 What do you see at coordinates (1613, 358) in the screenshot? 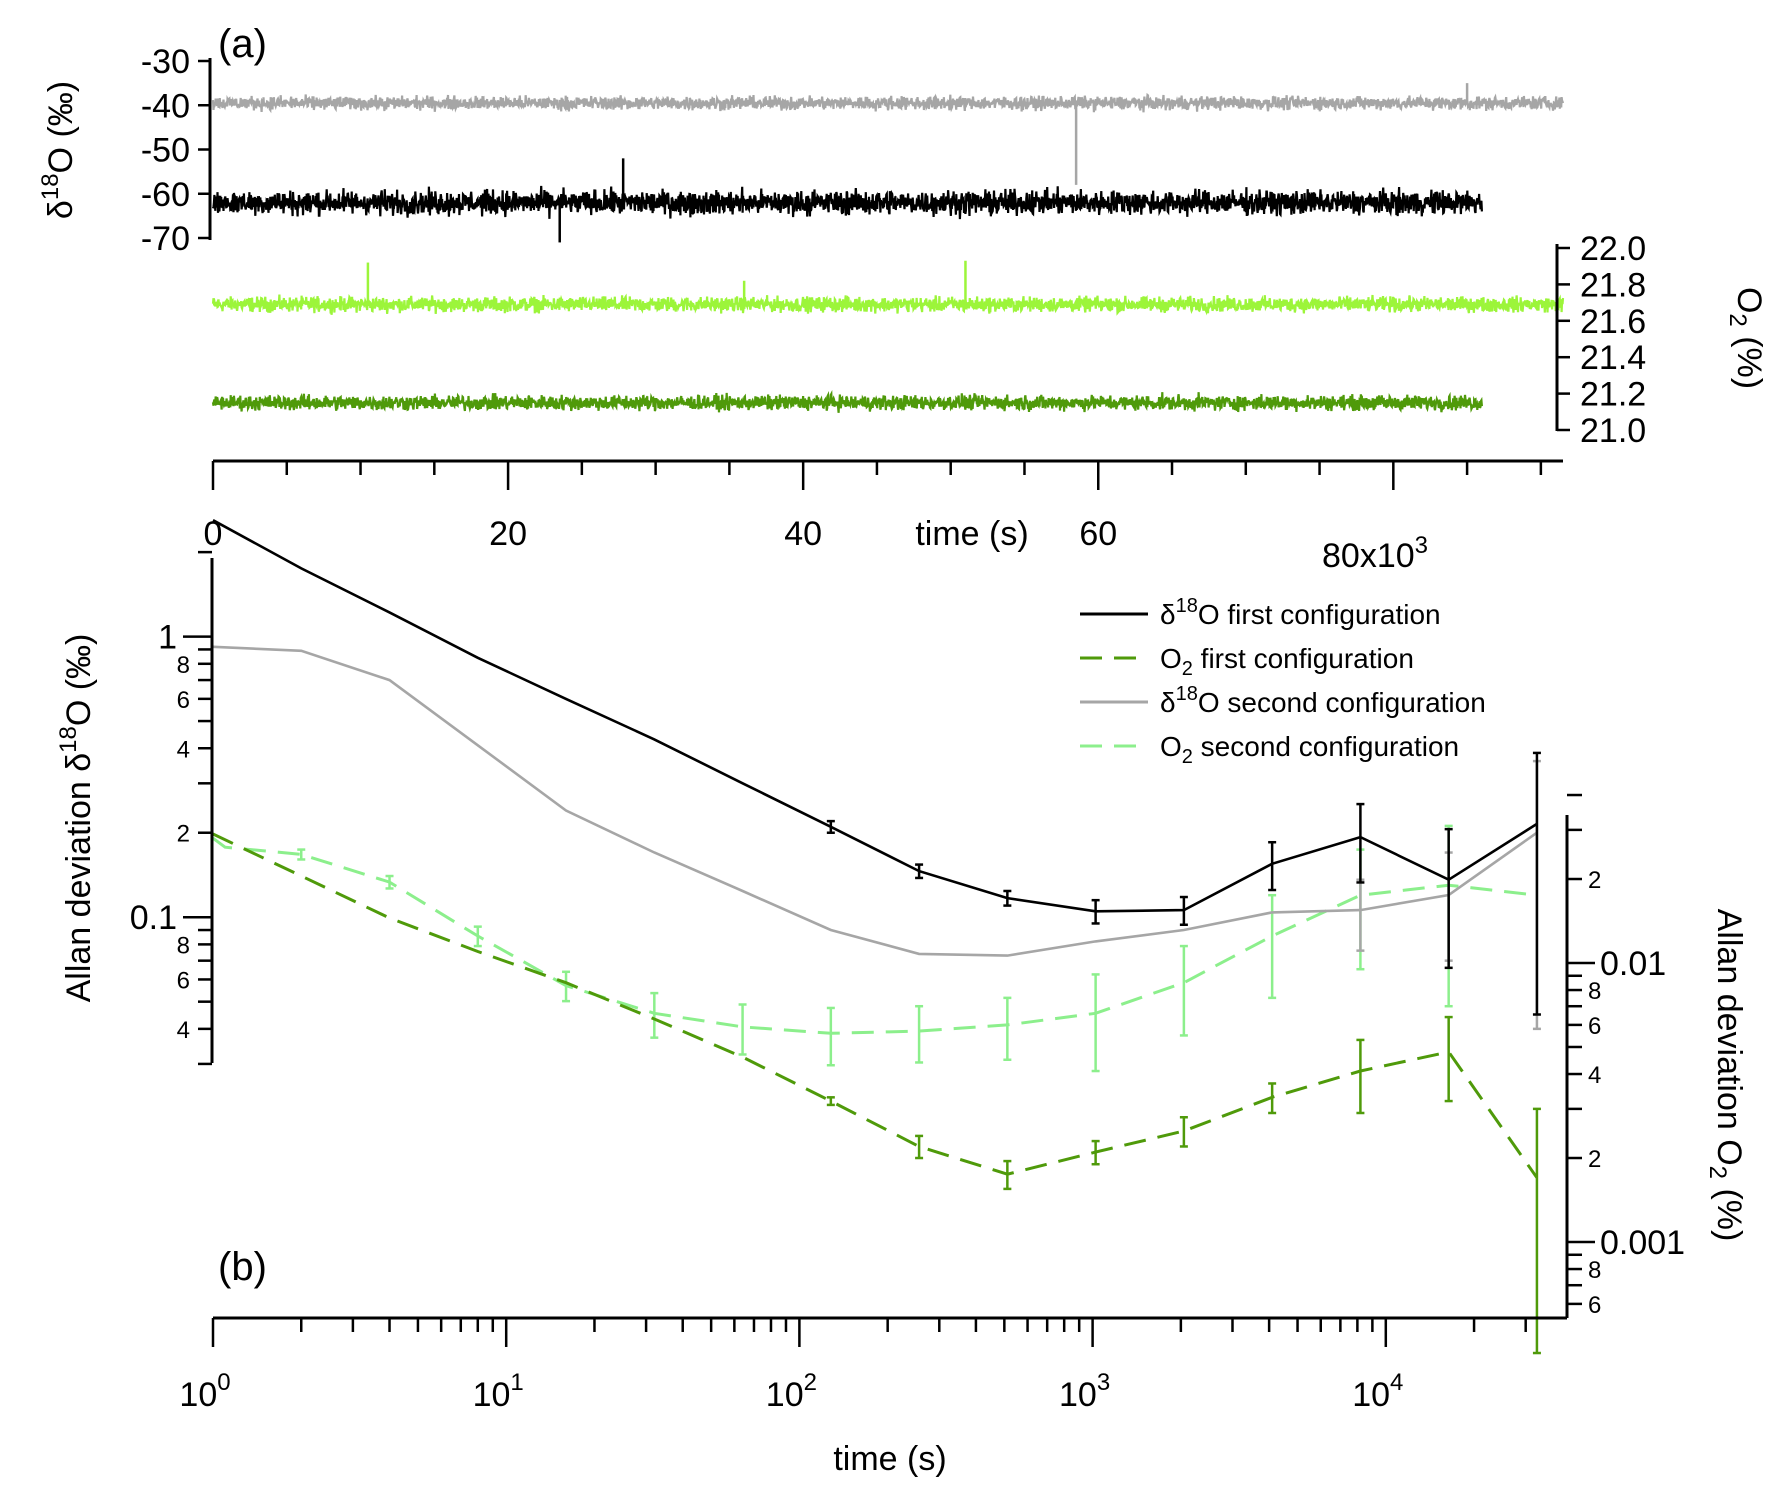
I see `panel-a-y-right-tick-label: 21.4` at bounding box center [1613, 358].